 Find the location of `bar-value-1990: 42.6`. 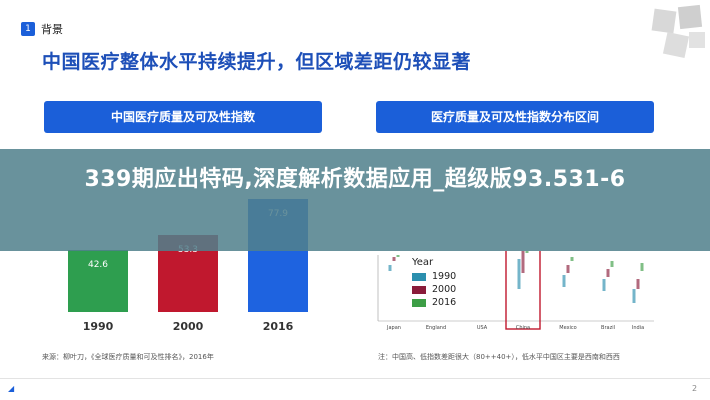

bar-value-1990: 42.6 is located at coordinates (98, 265).